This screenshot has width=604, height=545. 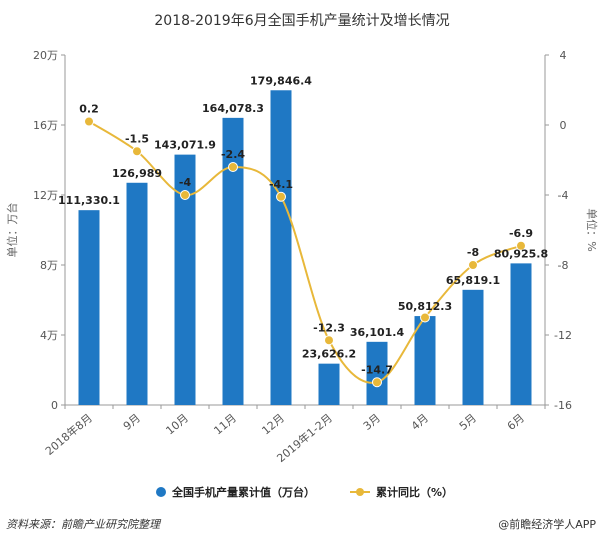 What do you see at coordinates (225, 424) in the screenshot?
I see `x-tick-label: 11月` at bounding box center [225, 424].